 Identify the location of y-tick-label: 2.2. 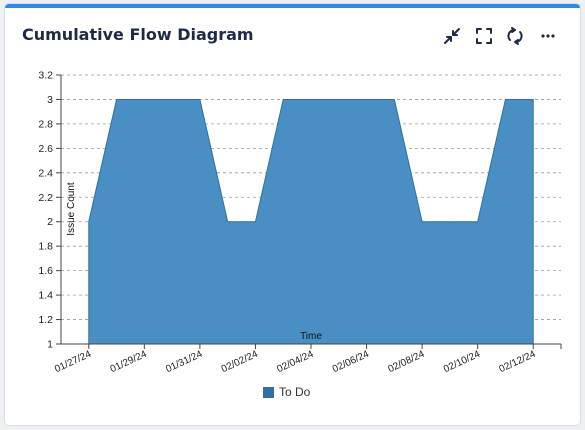
(45, 198).